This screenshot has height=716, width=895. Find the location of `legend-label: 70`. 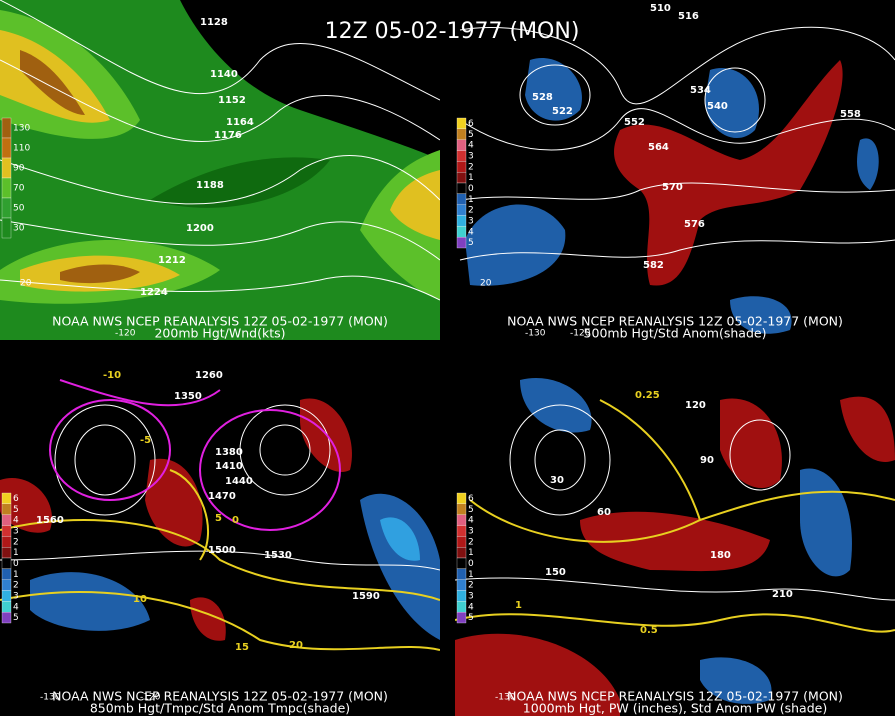

legend-label: 70 is located at coordinates (19, 189).